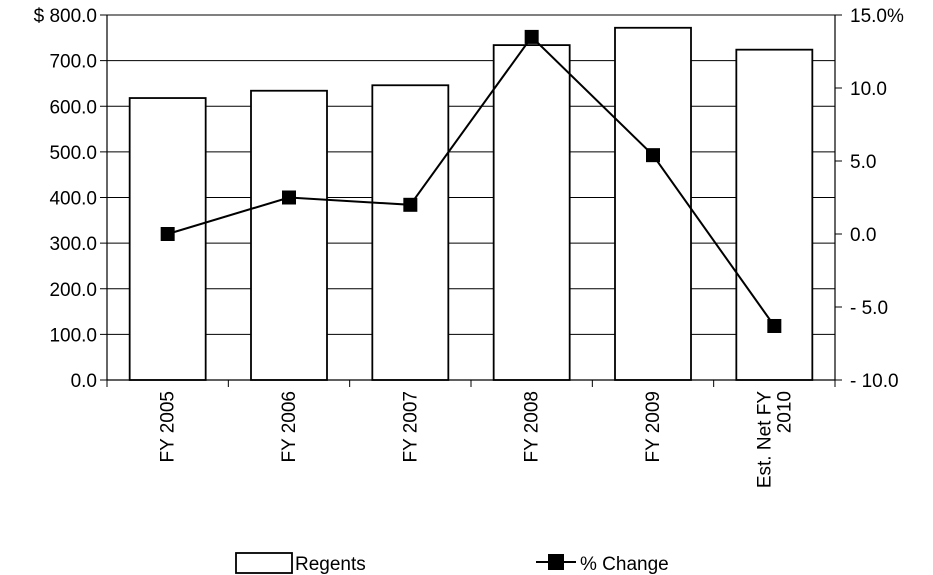 This screenshot has height=575, width=933. Describe the element at coordinates (289, 426) in the screenshot. I see `category-label: FY 2006` at that location.